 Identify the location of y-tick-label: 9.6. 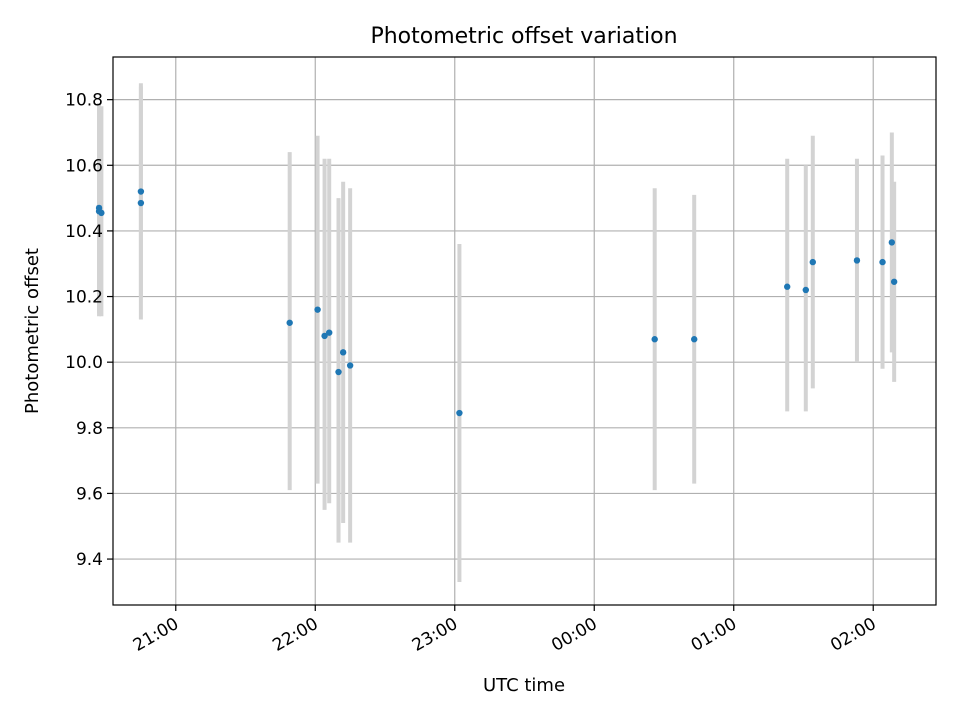
(89, 494).